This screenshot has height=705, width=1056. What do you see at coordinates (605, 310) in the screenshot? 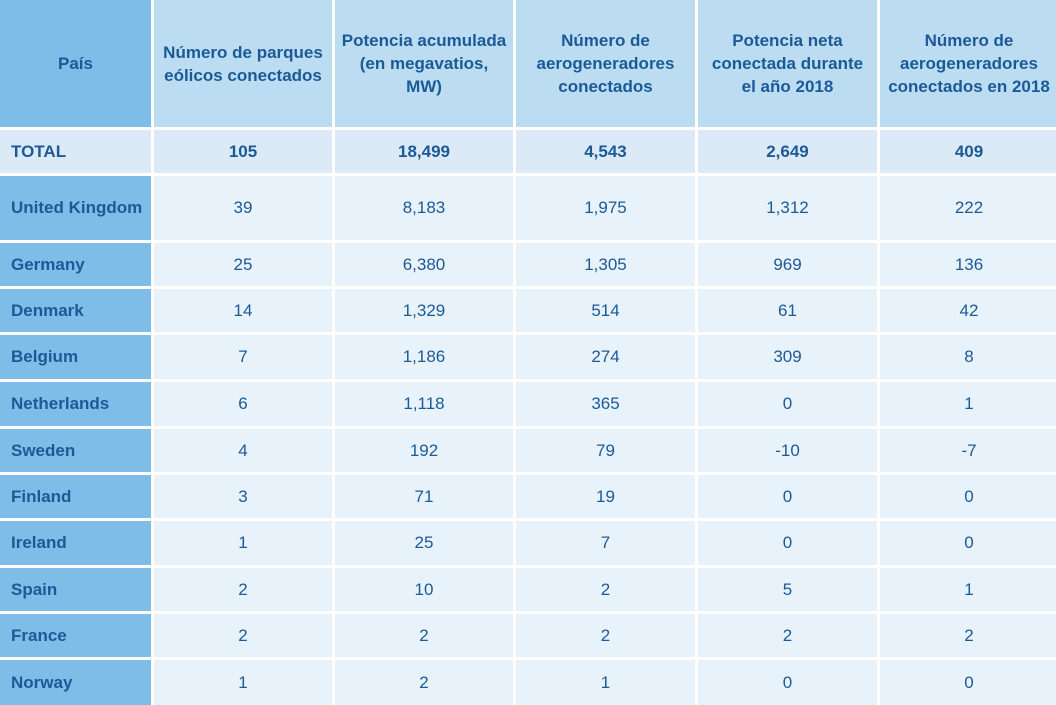
I see `table-cell: 514` at bounding box center [605, 310].